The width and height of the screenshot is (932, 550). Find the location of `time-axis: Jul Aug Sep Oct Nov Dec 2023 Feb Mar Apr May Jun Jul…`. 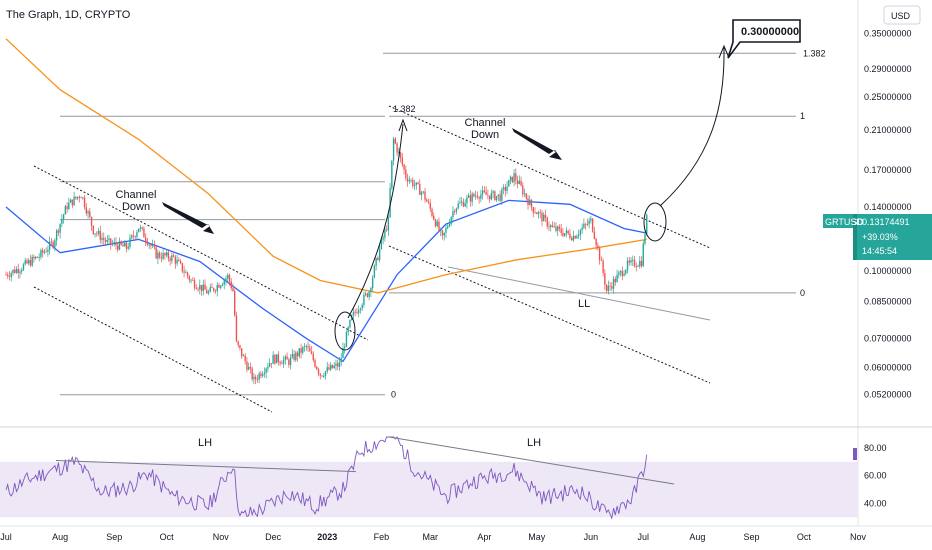

time-axis: Jul Aug Sep Oct Nov Dec 2023 Feb Mar Apr May Jun Jul… is located at coordinates (433, 537).